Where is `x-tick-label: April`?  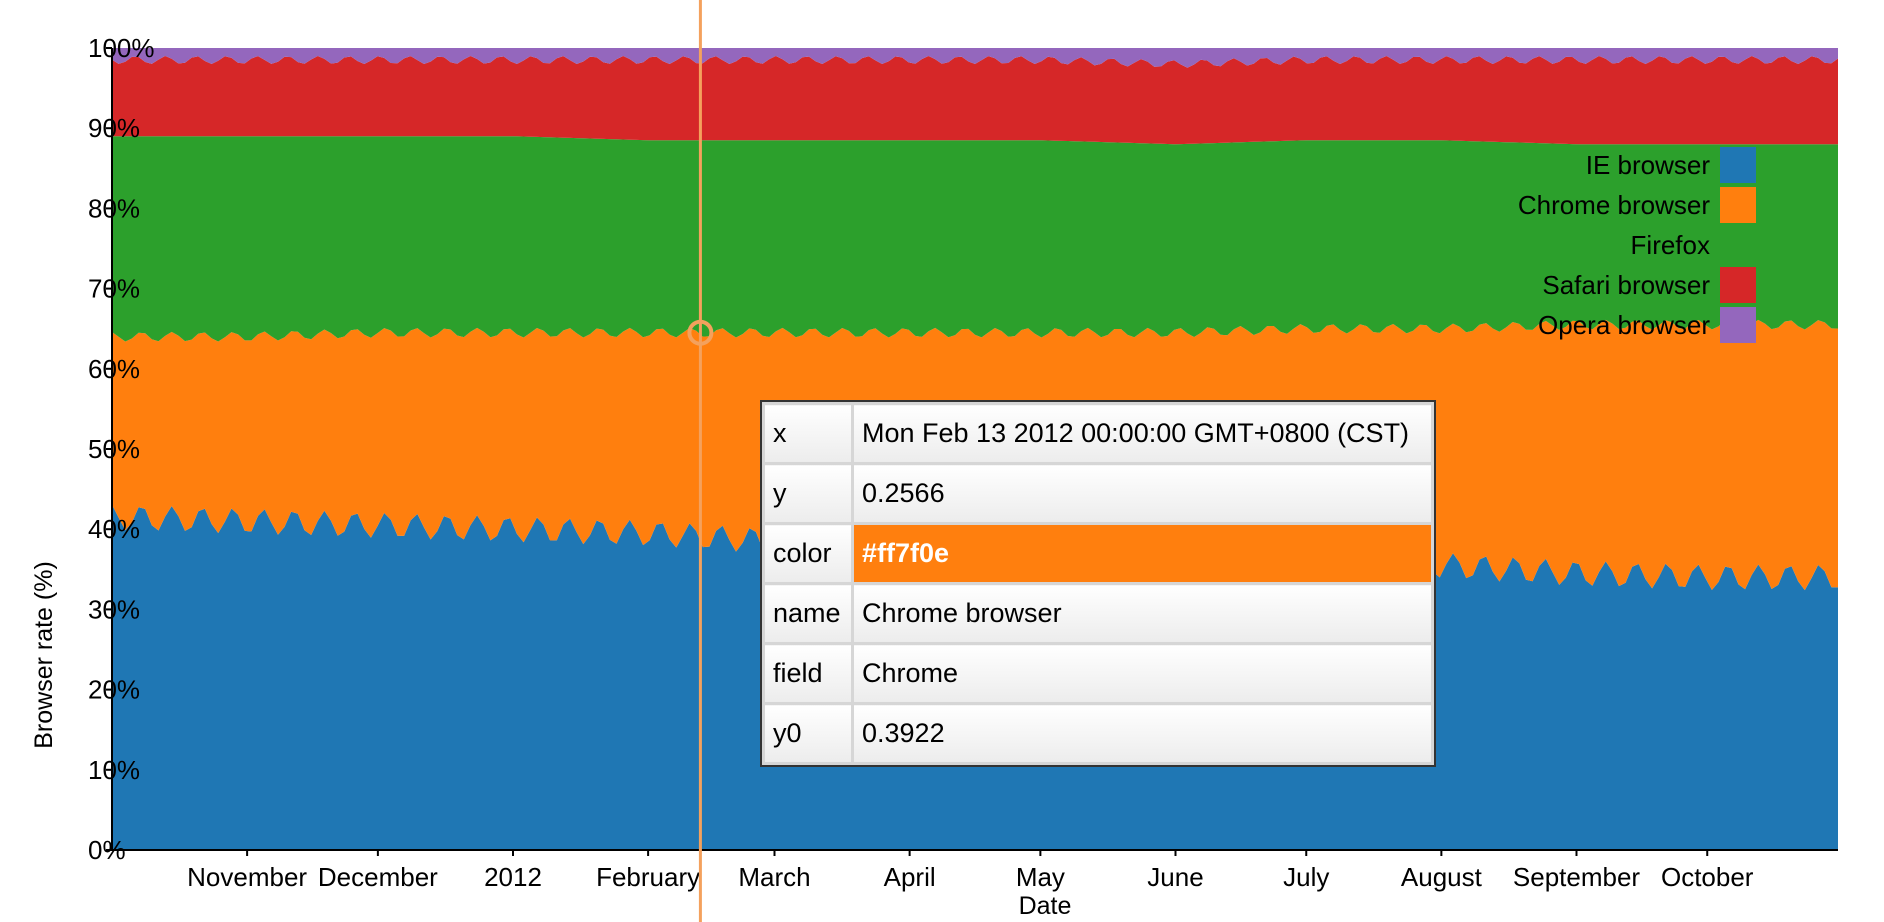 x-tick-label: April is located at coordinates (910, 877).